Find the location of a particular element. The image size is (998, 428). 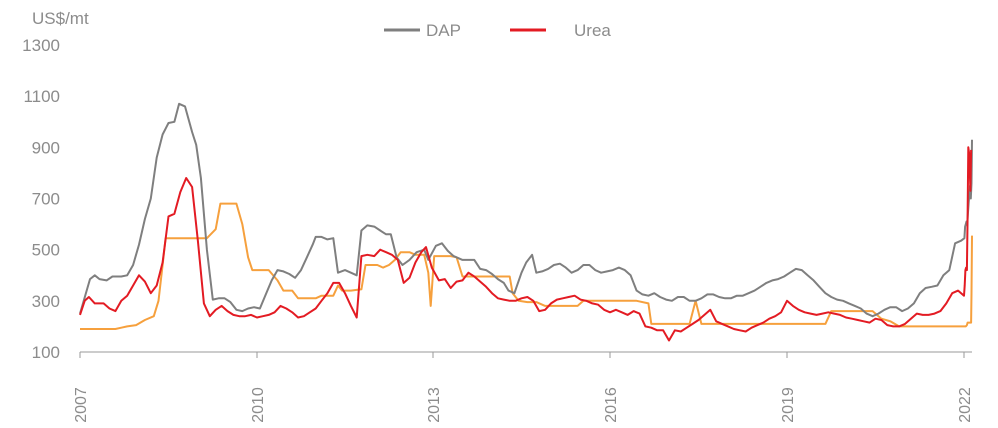

y-tick-label: 500 is located at coordinates (46, 250).